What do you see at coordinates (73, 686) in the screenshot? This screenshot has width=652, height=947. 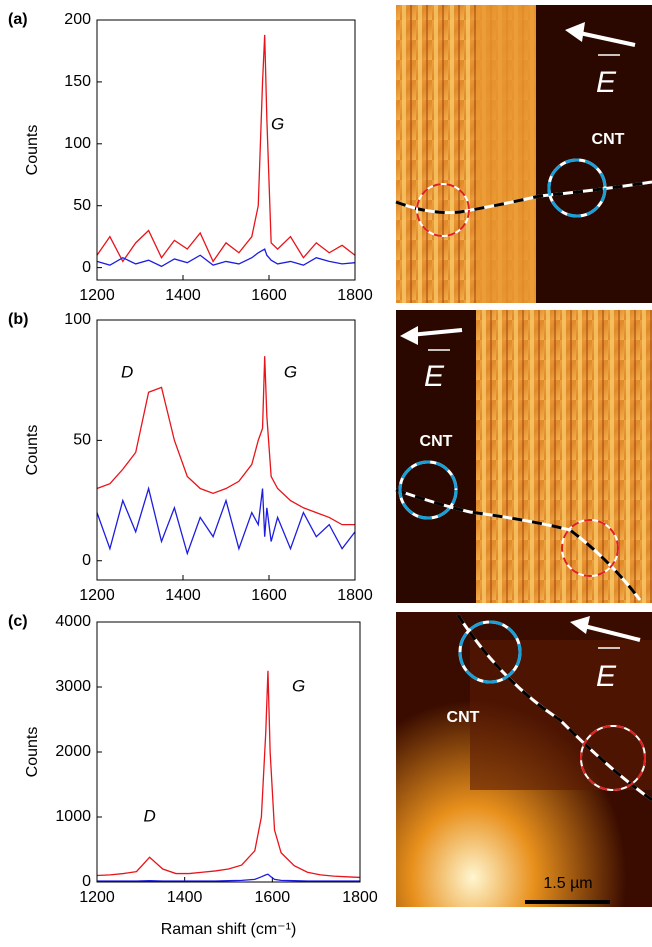 I see `y-tick-label: 3000` at bounding box center [73, 686].